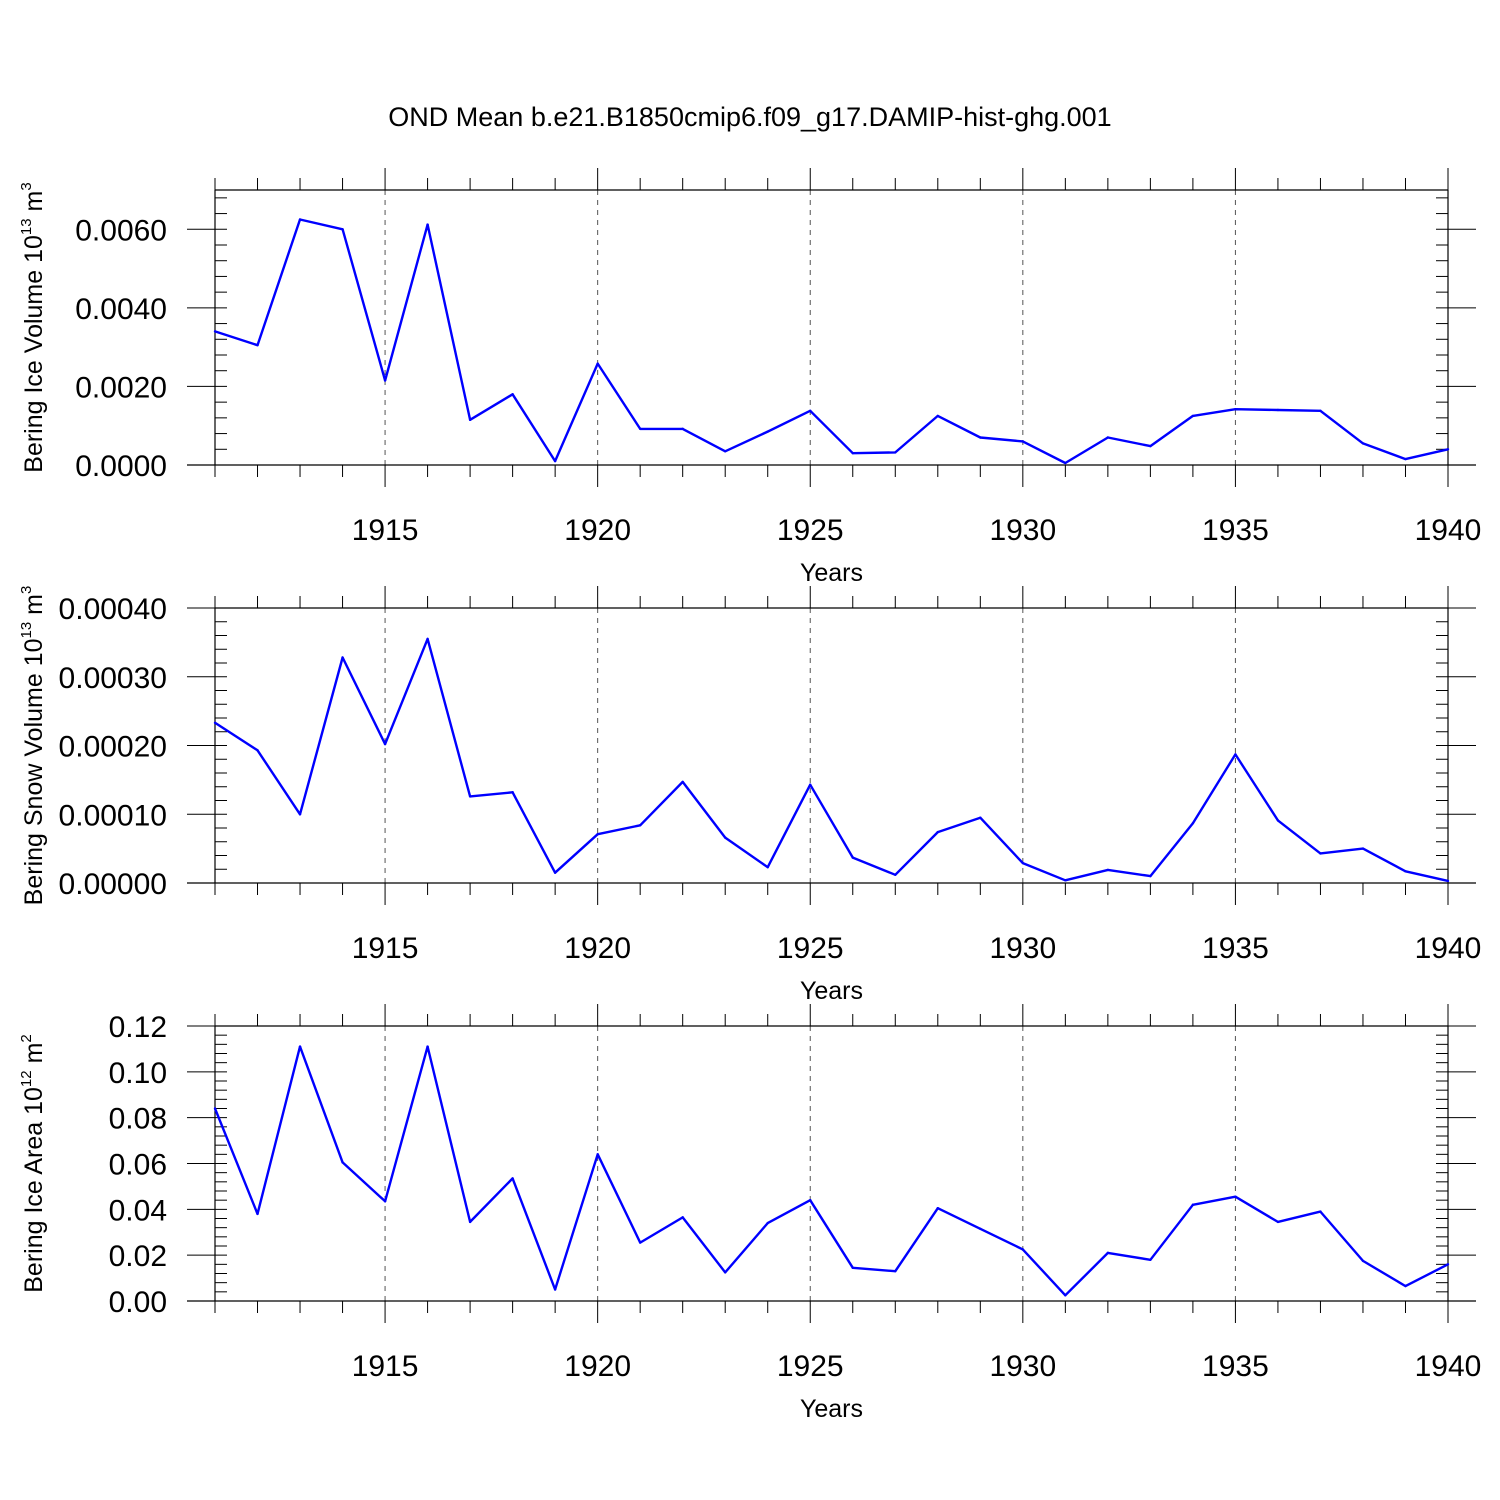 The width and height of the screenshot is (1500, 1500). I want to click on snow-volume-series-line, so click(831, 760).